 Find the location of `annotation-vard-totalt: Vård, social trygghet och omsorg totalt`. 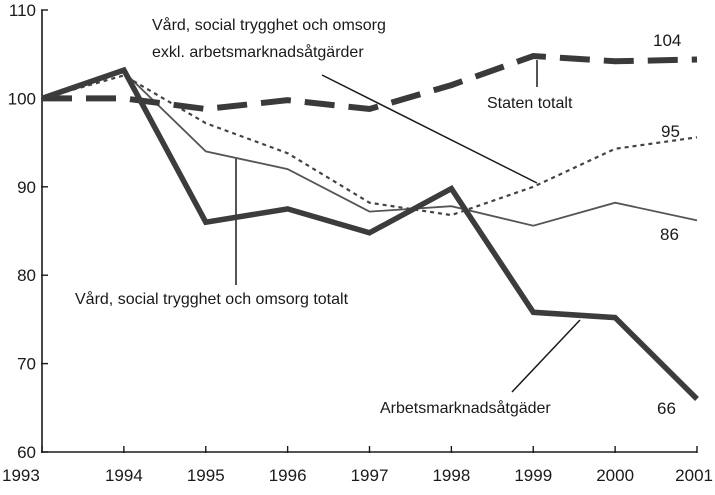

annotation-vard-totalt: Vård, social trygghet och omsorg totalt is located at coordinates (212, 299).